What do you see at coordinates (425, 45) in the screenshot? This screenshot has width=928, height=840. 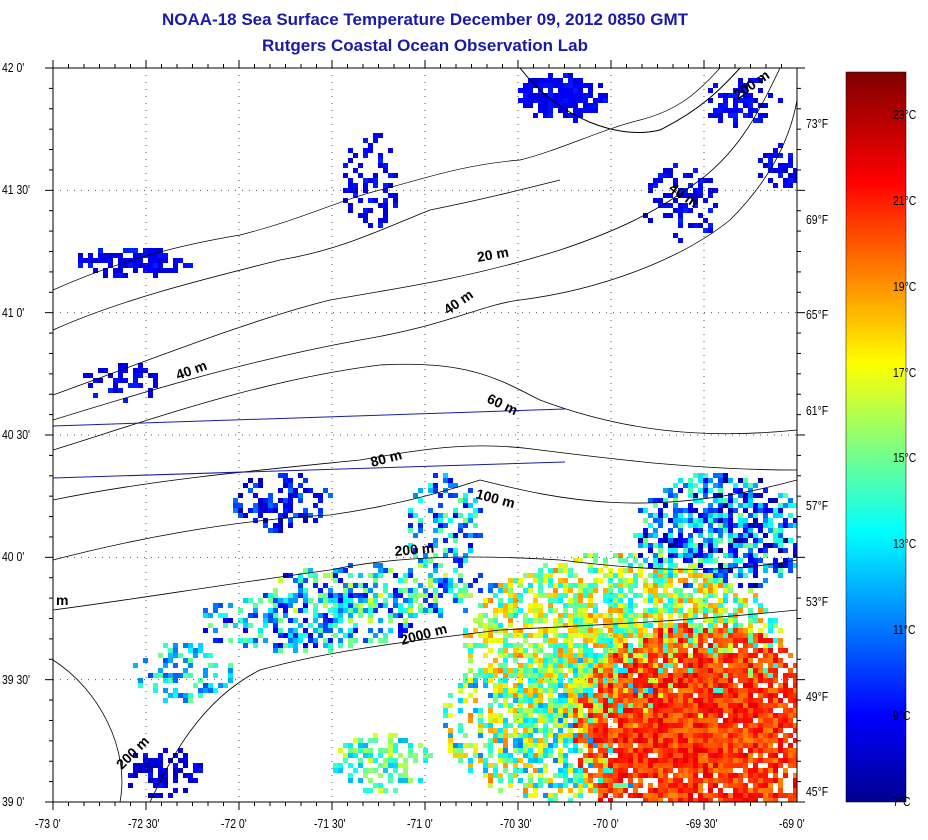 I see `map-subtitle: Rutgers Coastal Ocean Observation Lab` at bounding box center [425, 45].